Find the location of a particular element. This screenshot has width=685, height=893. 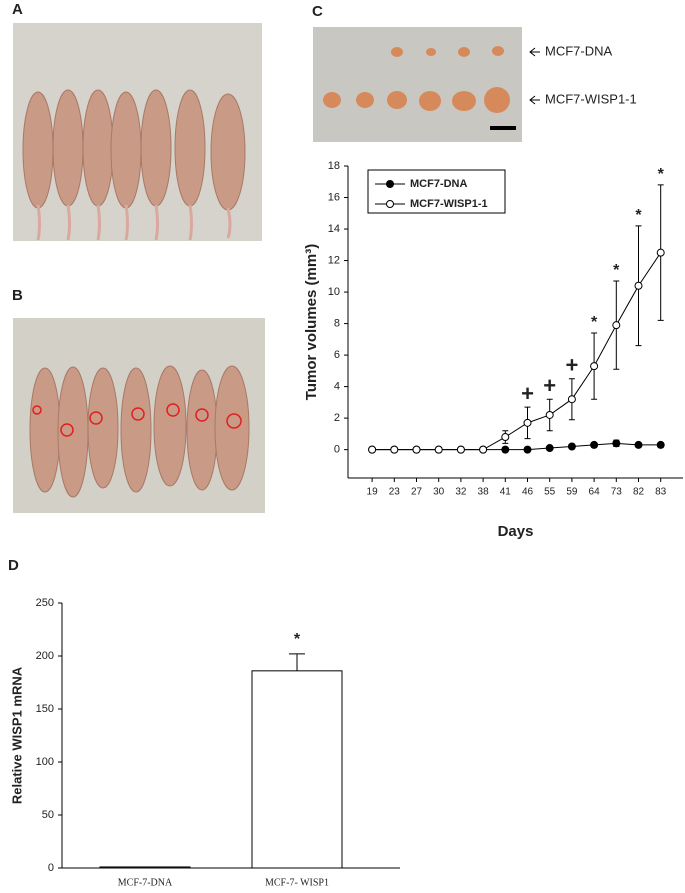

x-tick-label: 83 is located at coordinates (661, 492).